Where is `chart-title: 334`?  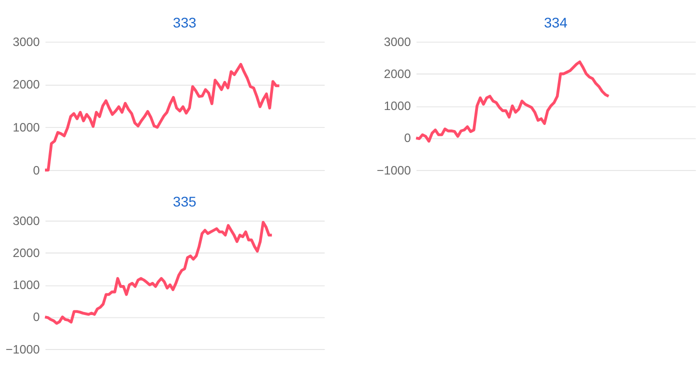 chart-title: 334 is located at coordinates (556, 22).